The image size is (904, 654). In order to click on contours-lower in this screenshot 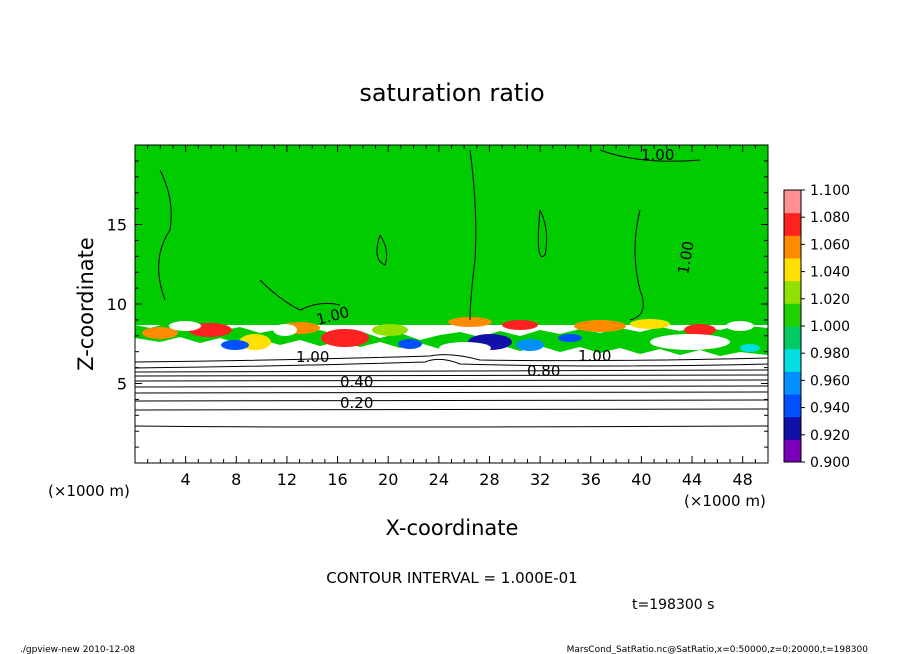, I will do `click(451, 391)`.